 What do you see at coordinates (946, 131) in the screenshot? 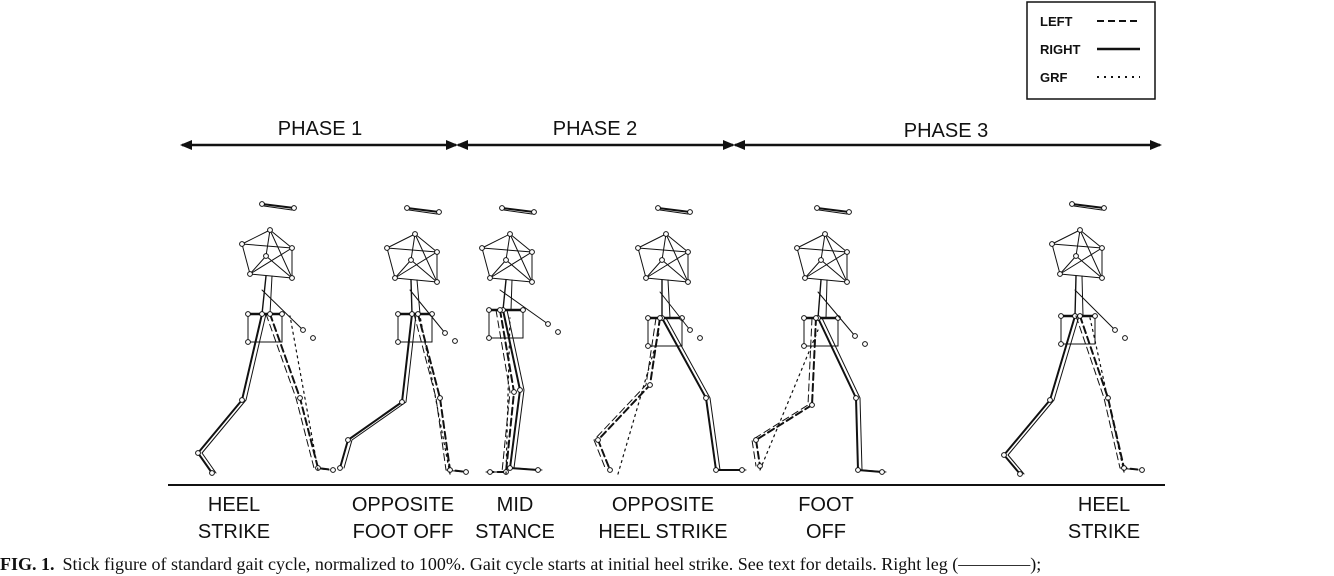
I see `phase-label-3: PHASE 3` at bounding box center [946, 131].